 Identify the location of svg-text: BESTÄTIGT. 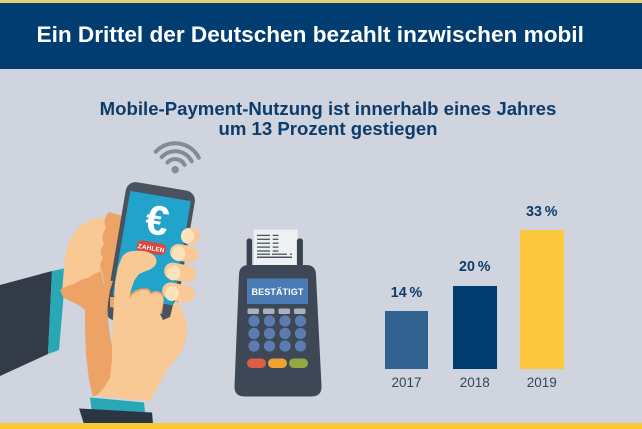
(278, 292).